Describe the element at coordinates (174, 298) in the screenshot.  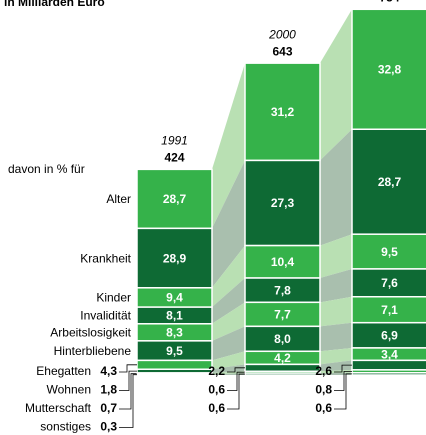
I see `value-label: 9,4` at that location.